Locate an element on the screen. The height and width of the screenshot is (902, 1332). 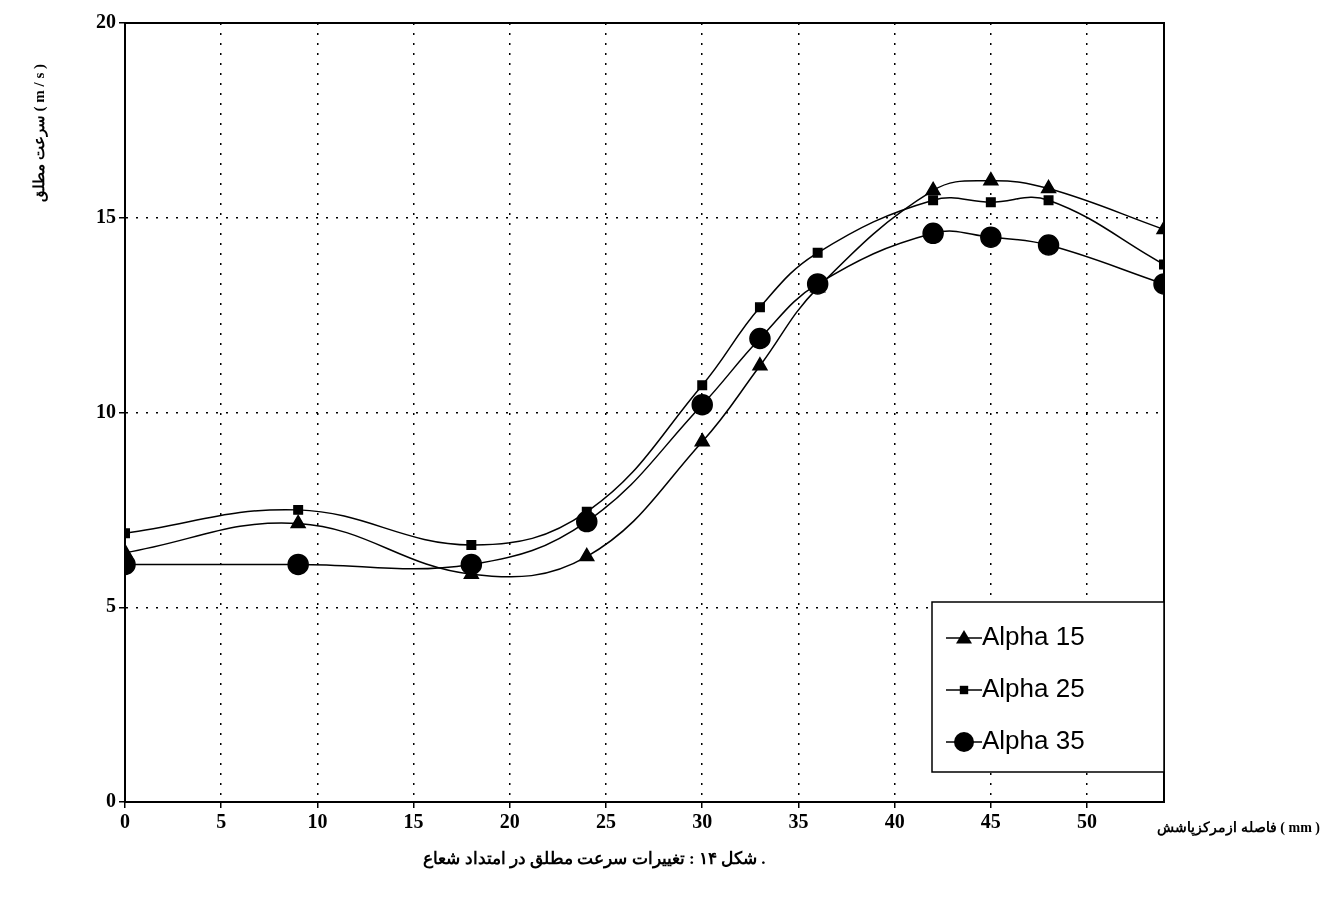
legend-label: Alpha 25 is located at coordinates (1033, 688).